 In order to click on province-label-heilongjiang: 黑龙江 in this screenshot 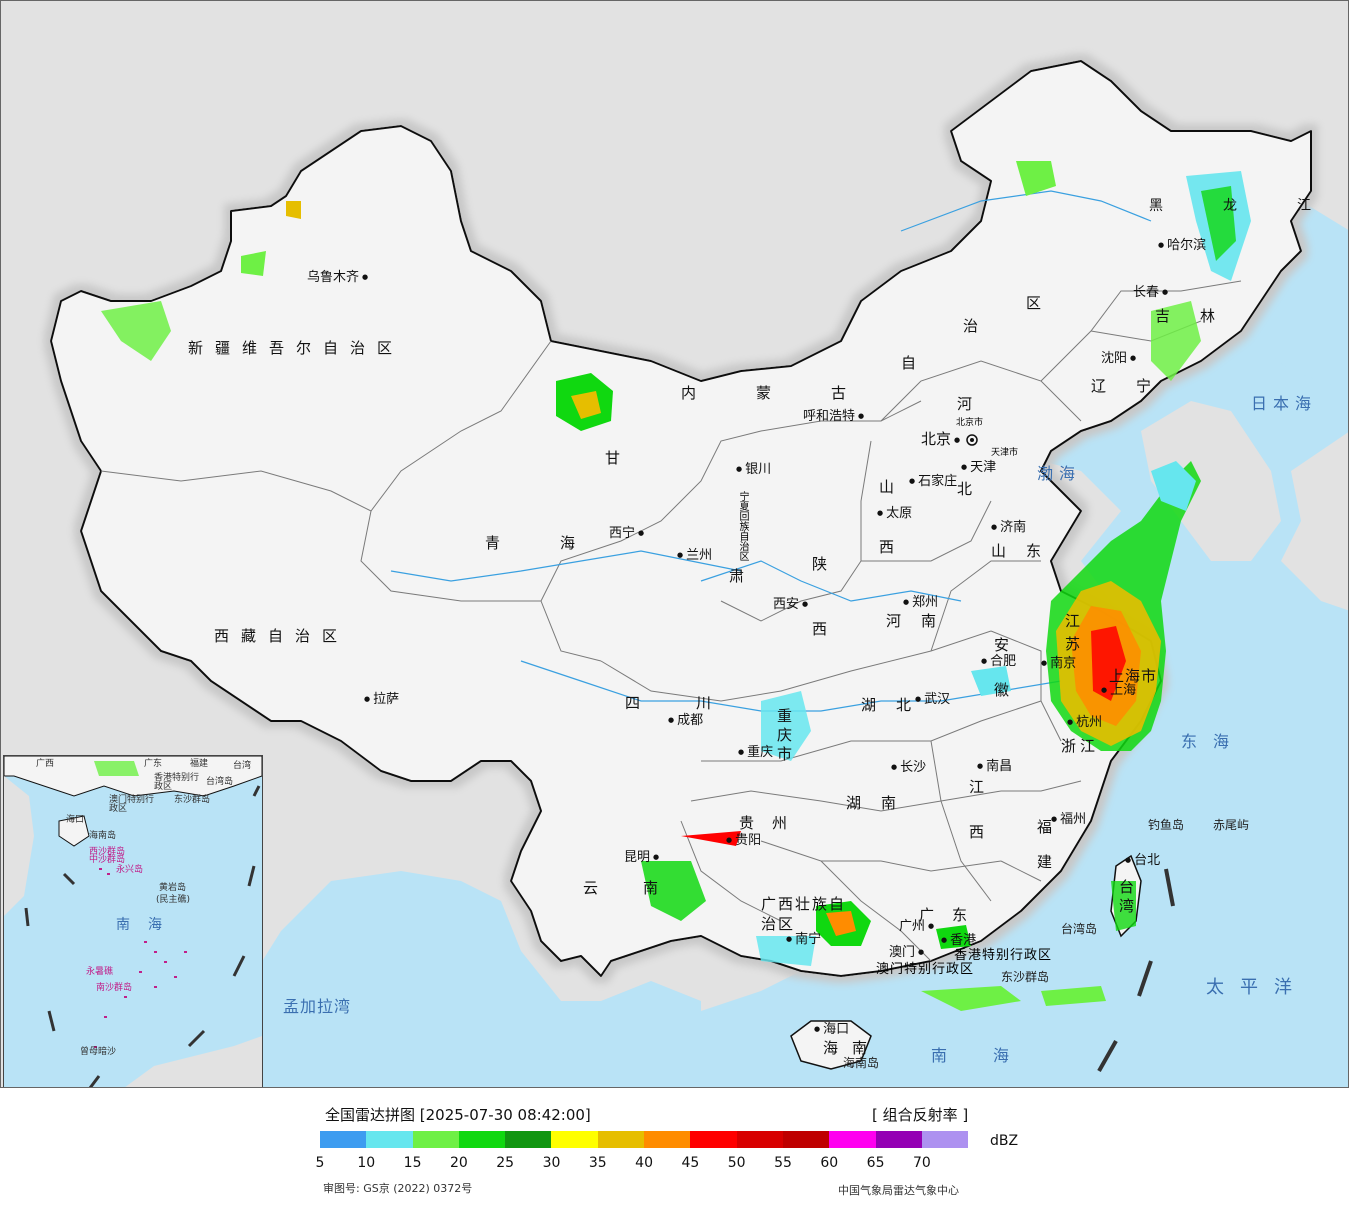, I will do `click(1249, 206)`.